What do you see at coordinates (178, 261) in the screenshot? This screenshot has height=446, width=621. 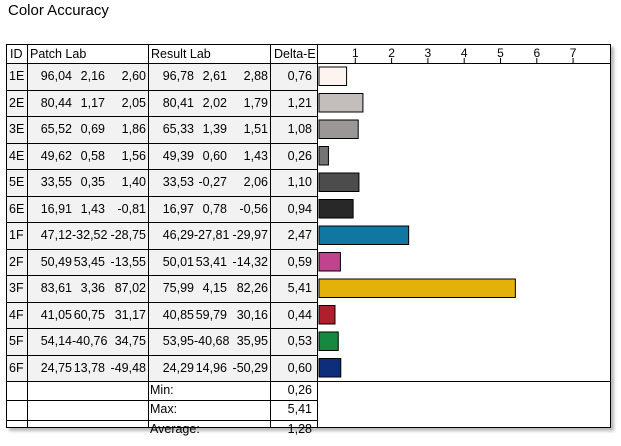 I see `result-lab-value: 50,01` at bounding box center [178, 261].